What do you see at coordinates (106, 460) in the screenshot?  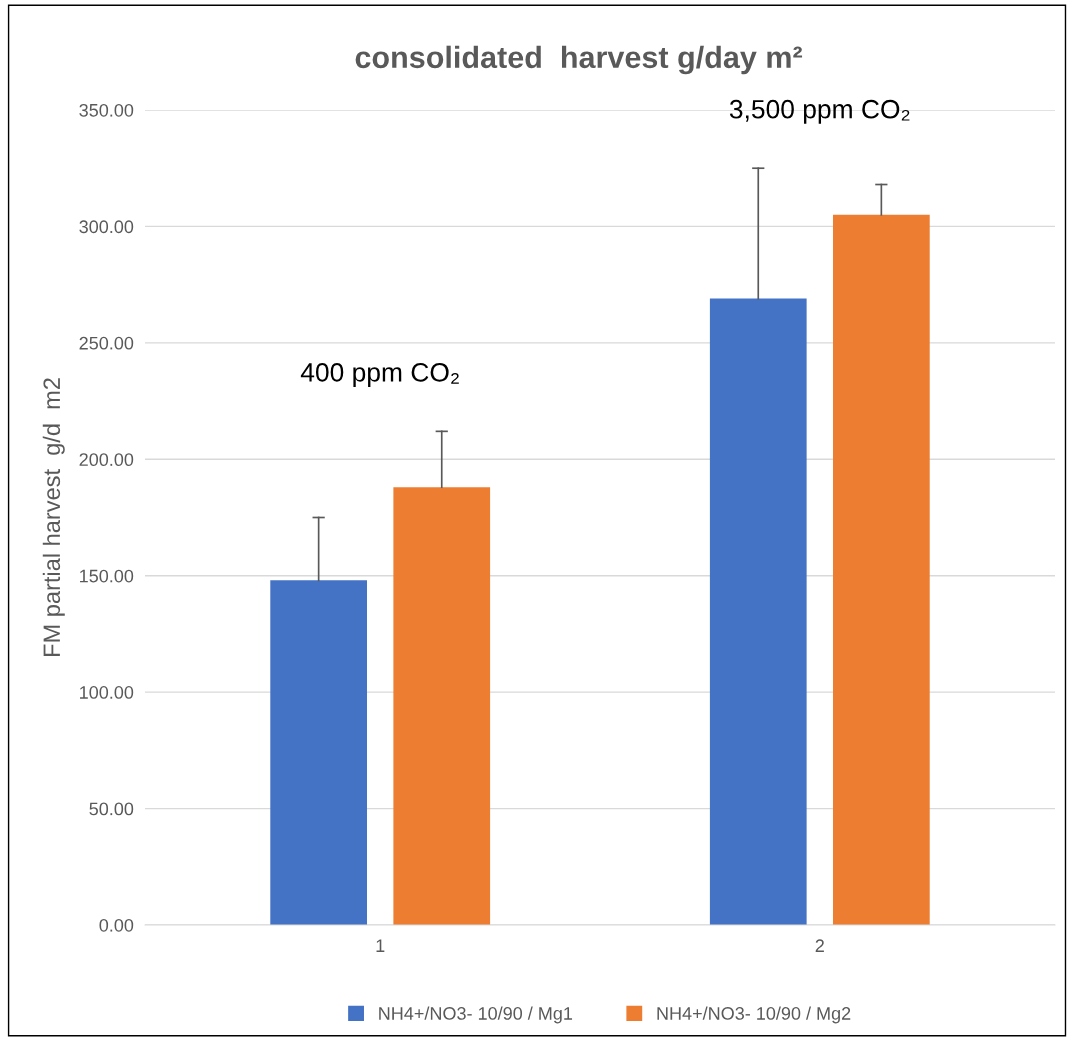 I see `y-tick-label: 200.00` at bounding box center [106, 460].